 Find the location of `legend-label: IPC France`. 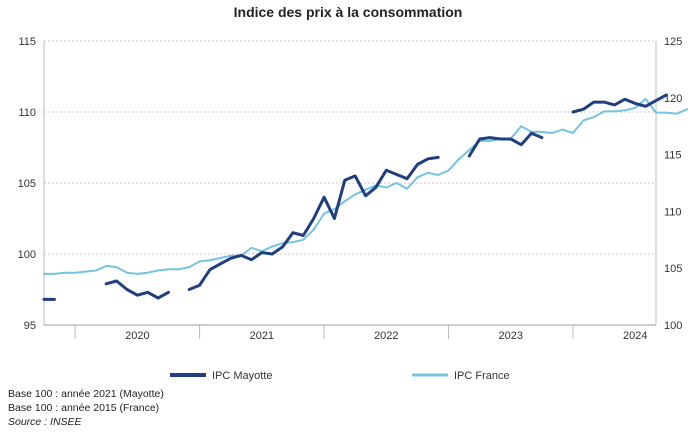

legend-label: IPC France is located at coordinates (482, 376).